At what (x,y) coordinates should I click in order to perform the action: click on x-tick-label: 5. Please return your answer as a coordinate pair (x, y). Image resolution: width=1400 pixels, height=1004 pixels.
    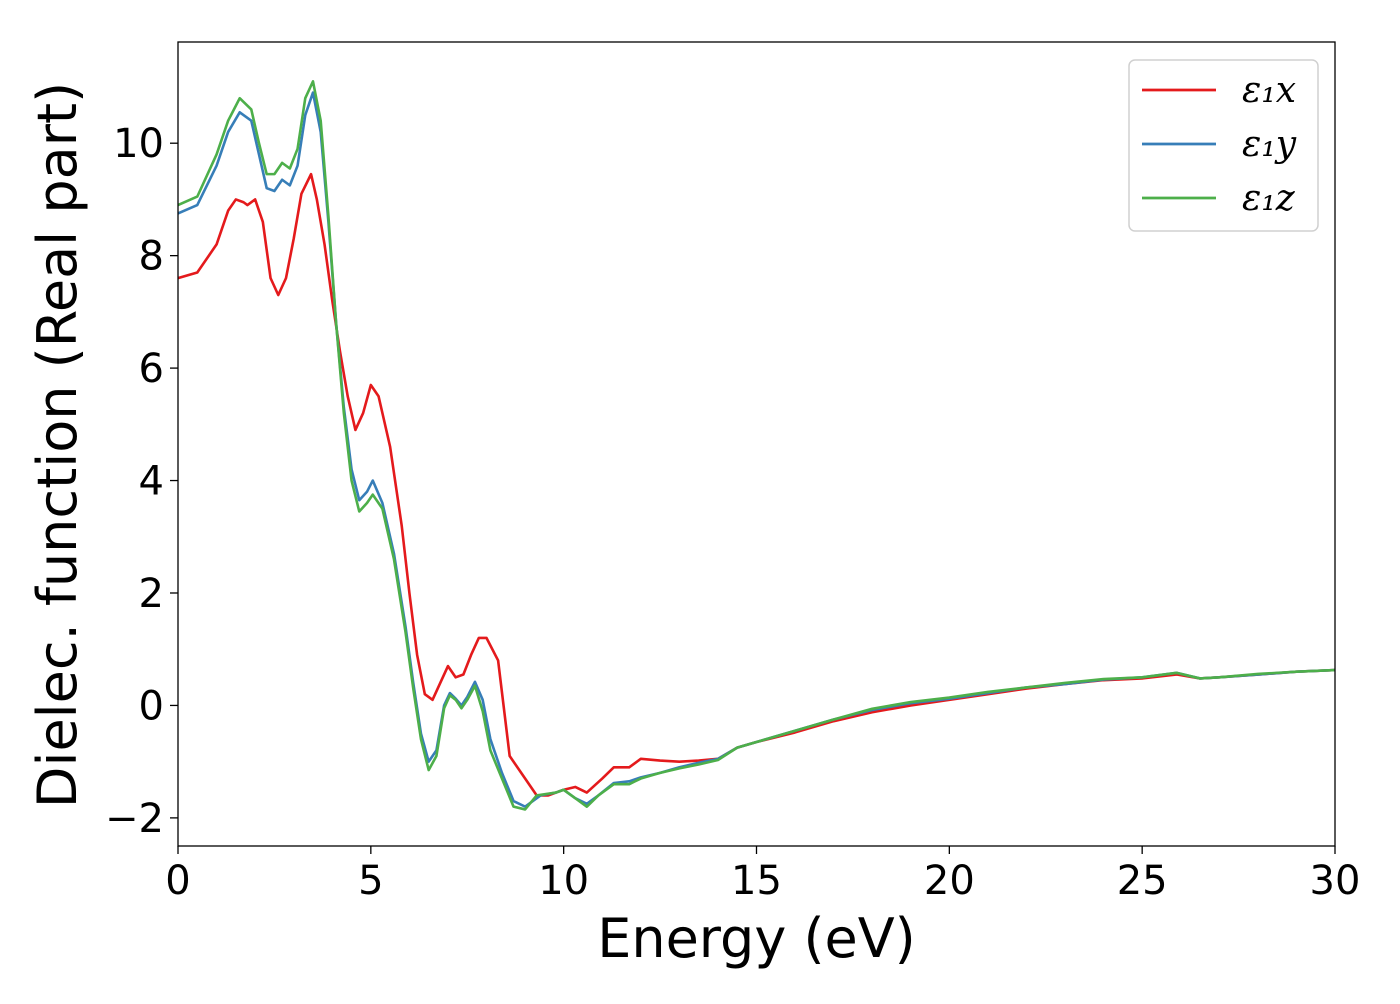
    Looking at the image, I should click on (370, 881).